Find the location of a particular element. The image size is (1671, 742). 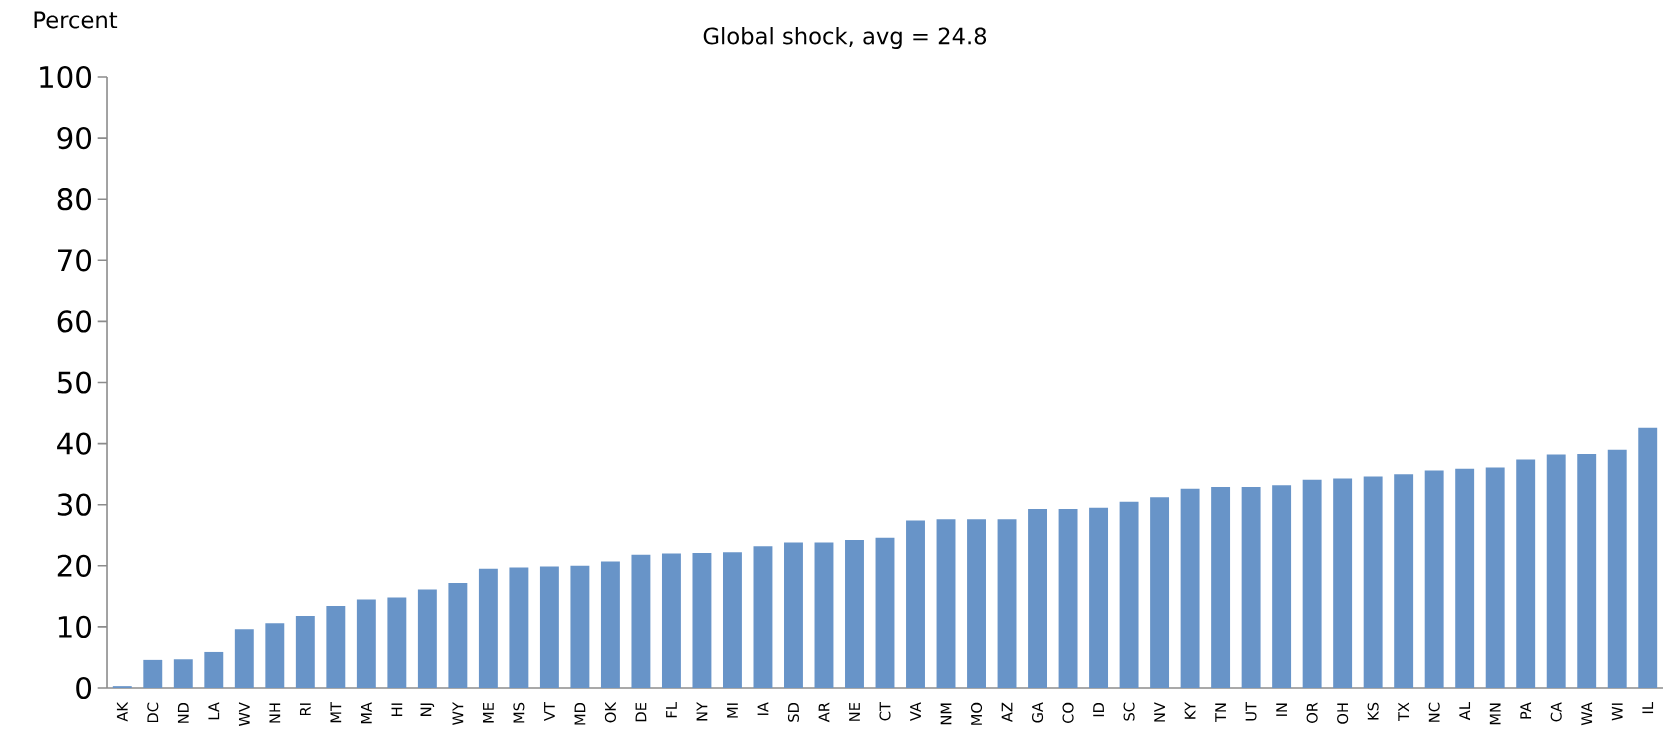

x-tick-label: SC is located at coordinates (1129, 711).